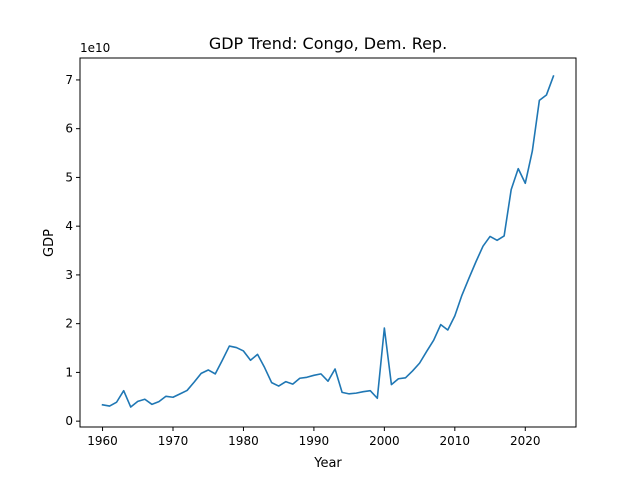  What do you see at coordinates (69, 275) in the screenshot?
I see `y-tick-label: 3` at bounding box center [69, 275].